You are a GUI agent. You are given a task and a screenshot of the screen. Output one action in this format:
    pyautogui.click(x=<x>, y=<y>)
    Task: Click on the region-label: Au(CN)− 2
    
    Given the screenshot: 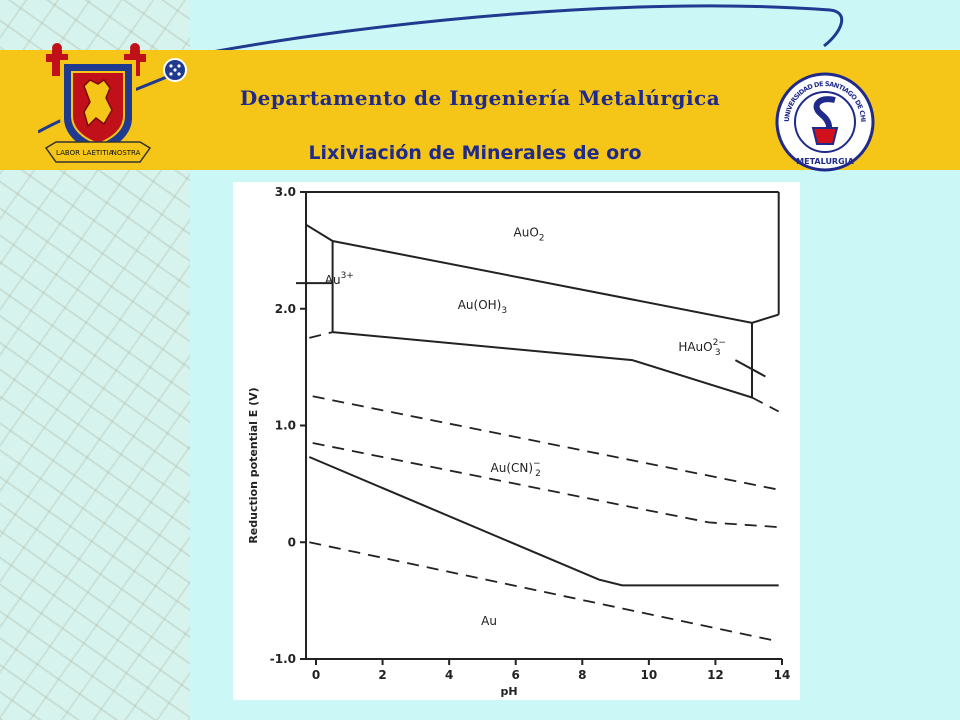 What is the action you would take?
    pyautogui.click(x=516, y=469)
    